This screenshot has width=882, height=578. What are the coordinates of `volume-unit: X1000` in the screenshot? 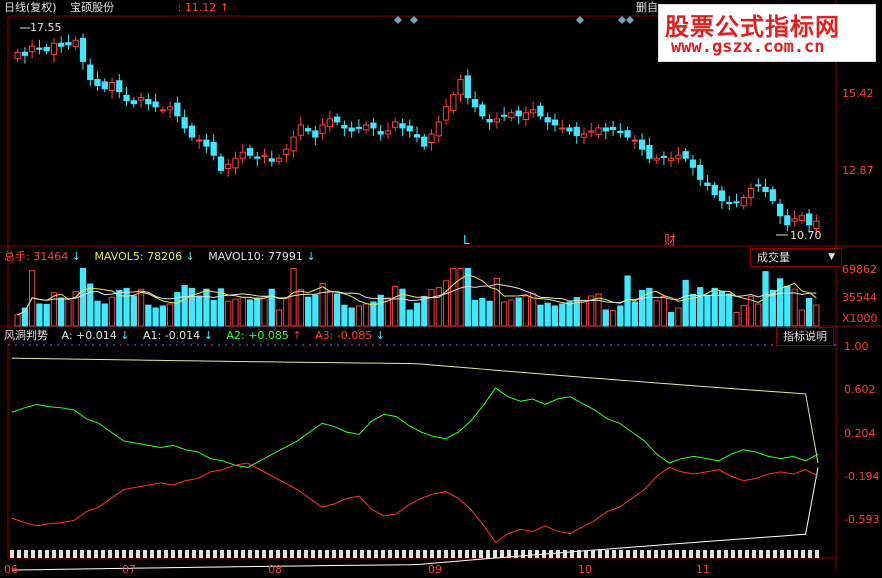 It's located at (860, 318).